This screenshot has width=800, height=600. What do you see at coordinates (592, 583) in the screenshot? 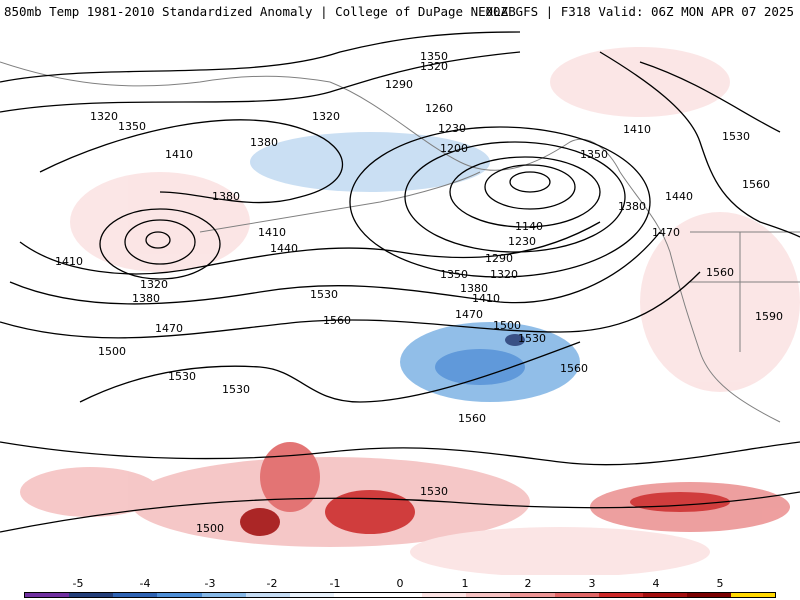
I see `colorbar-tick-label: 3` at bounding box center [592, 583].